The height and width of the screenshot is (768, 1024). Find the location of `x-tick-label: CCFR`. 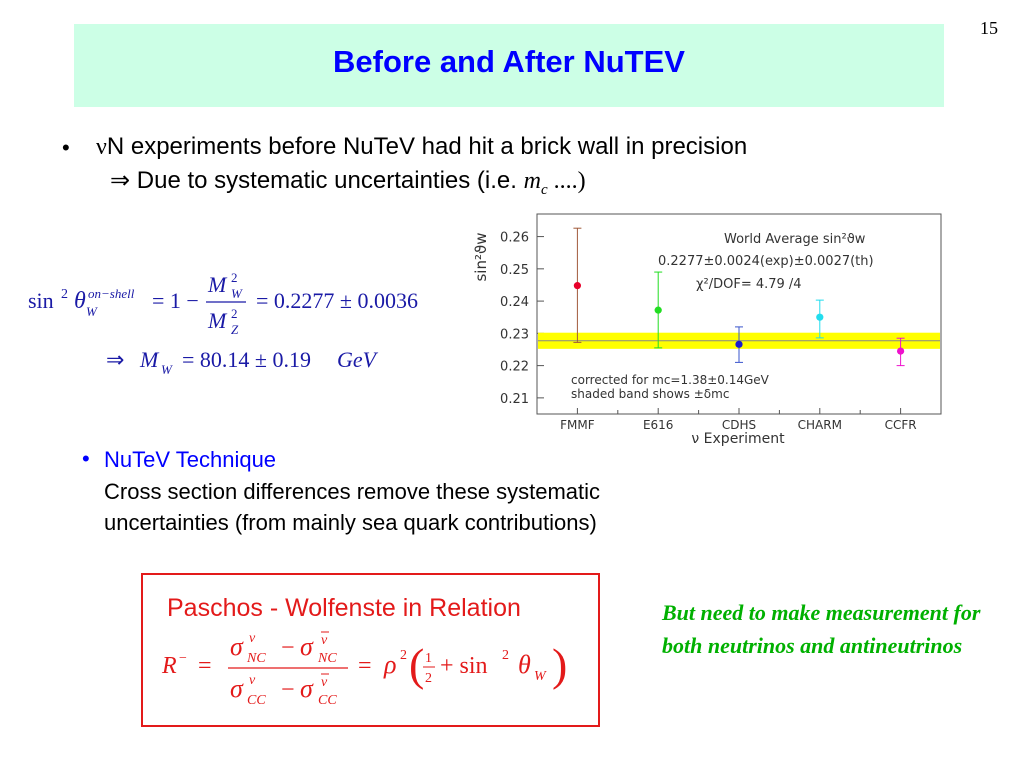

x-tick-label: CCFR is located at coordinates (901, 425).